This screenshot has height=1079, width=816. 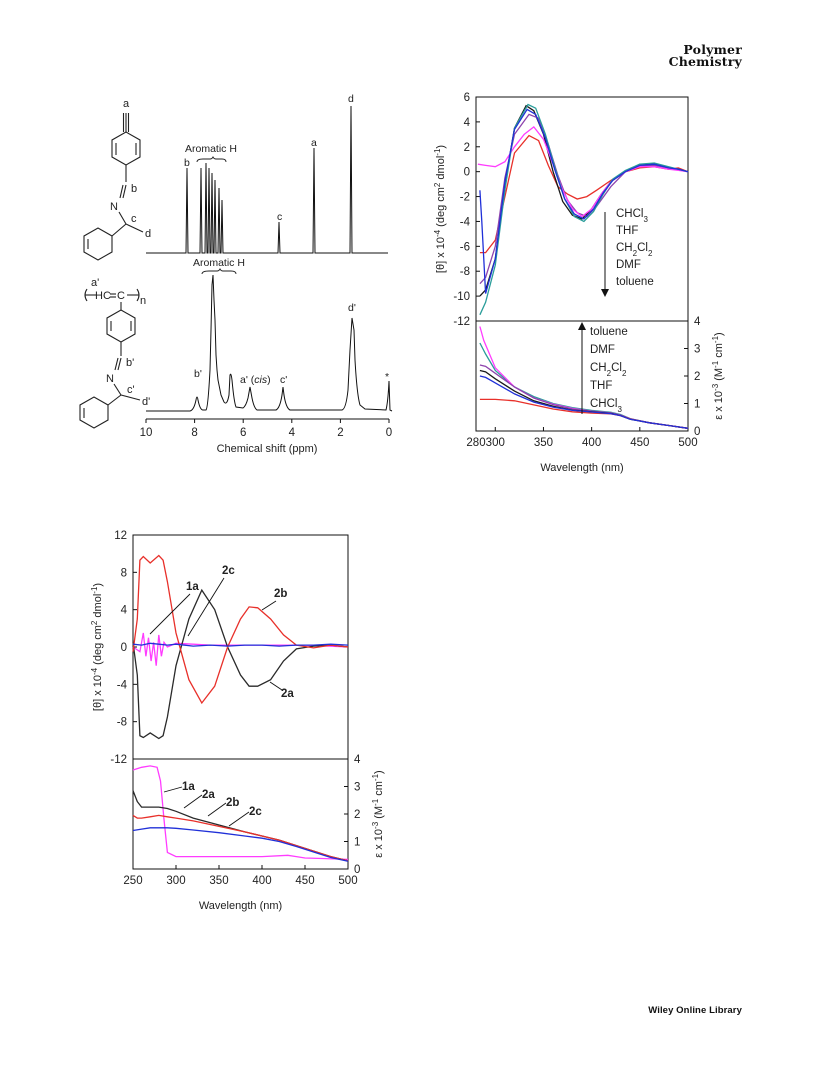 I want to click on monomer-aromatic-label: Aromatic H, so click(x=211, y=149).